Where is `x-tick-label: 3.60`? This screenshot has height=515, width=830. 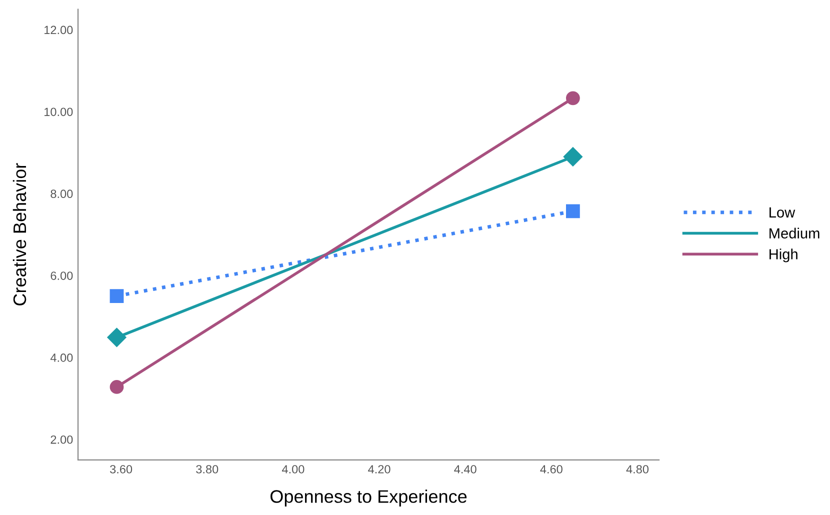 x-tick-label: 3.60 is located at coordinates (121, 469).